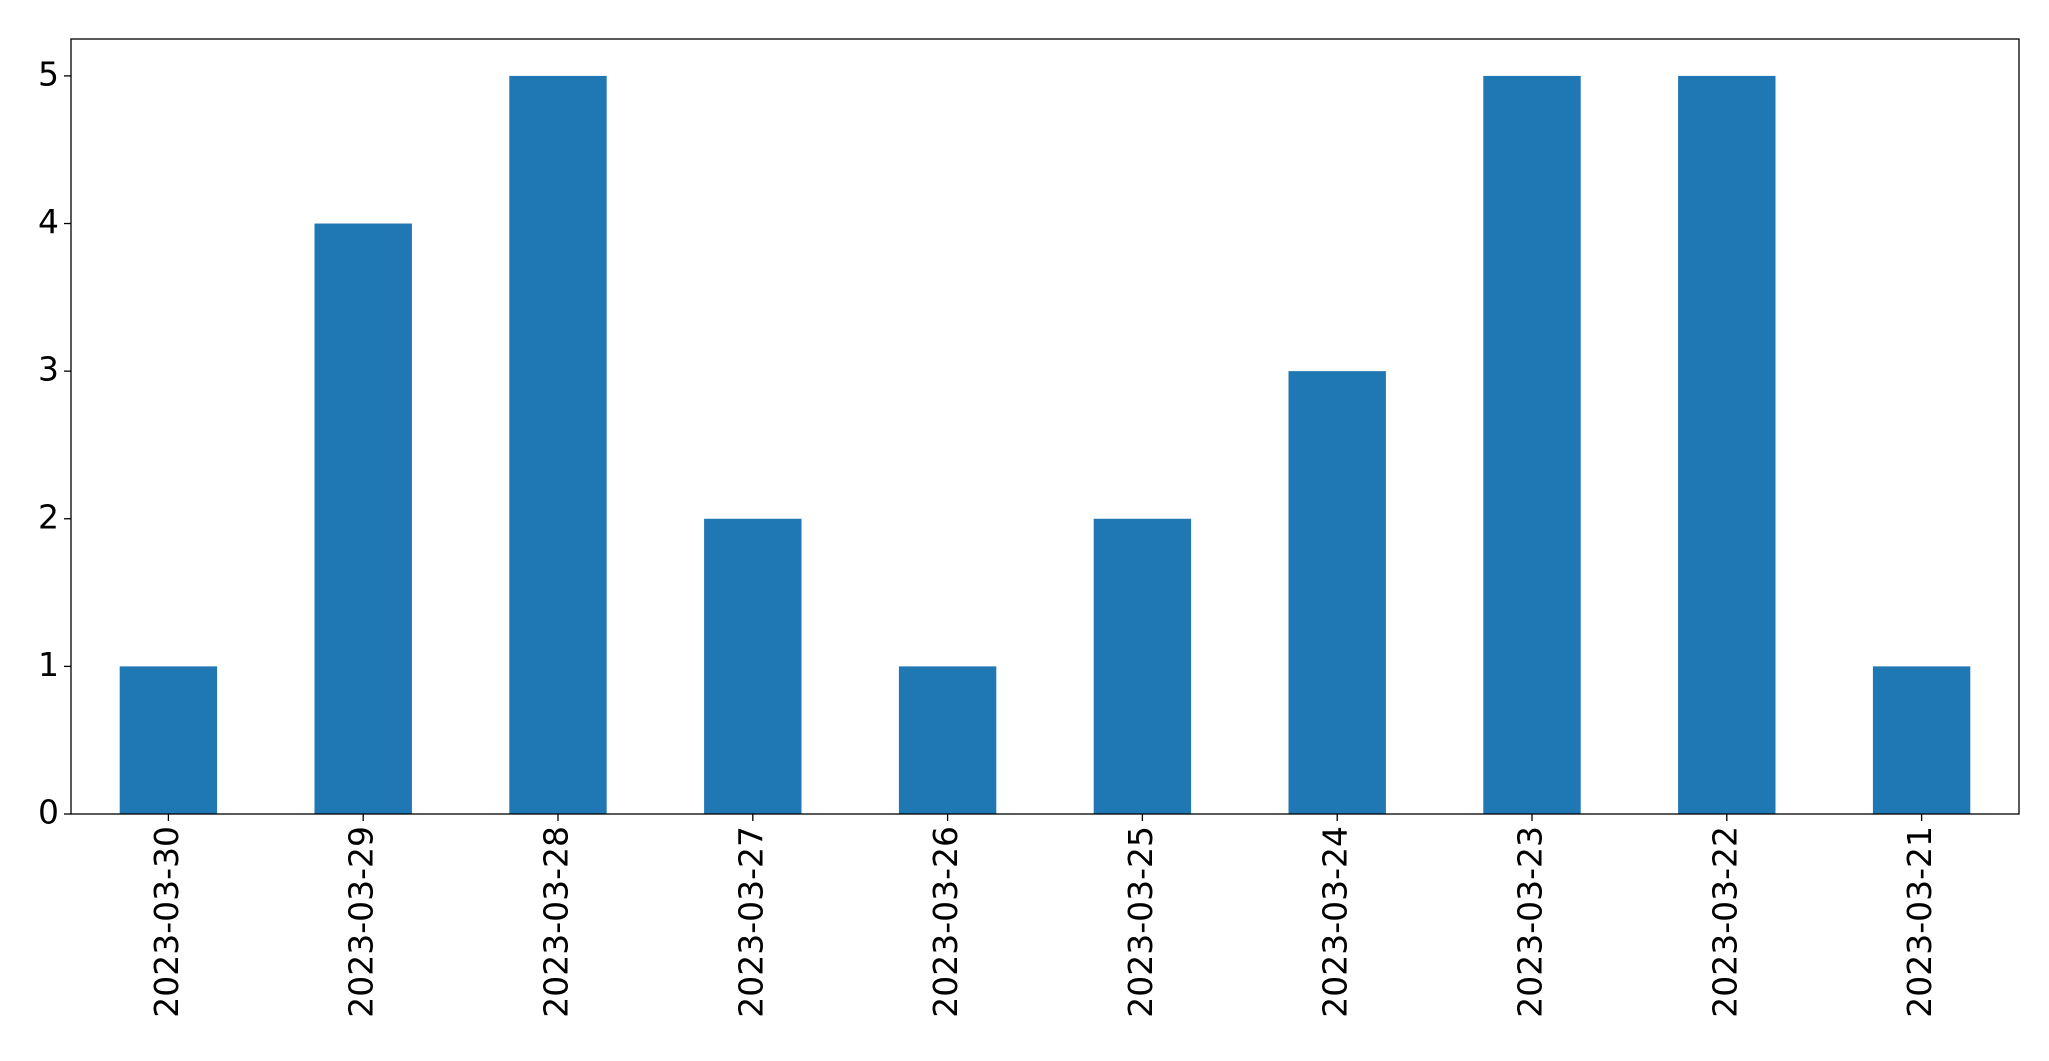 Image resolution: width=2049 pixels, height=1061 pixels. Describe the element at coordinates (48, 812) in the screenshot. I see `y-tick-label: 0` at that location.